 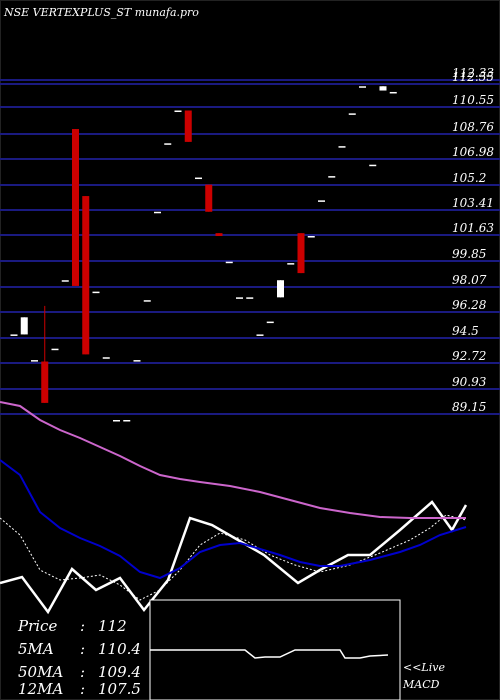 What do you see at coordinates (119, 689) in the screenshot?
I see `stat-value: 107.5` at bounding box center [119, 689].